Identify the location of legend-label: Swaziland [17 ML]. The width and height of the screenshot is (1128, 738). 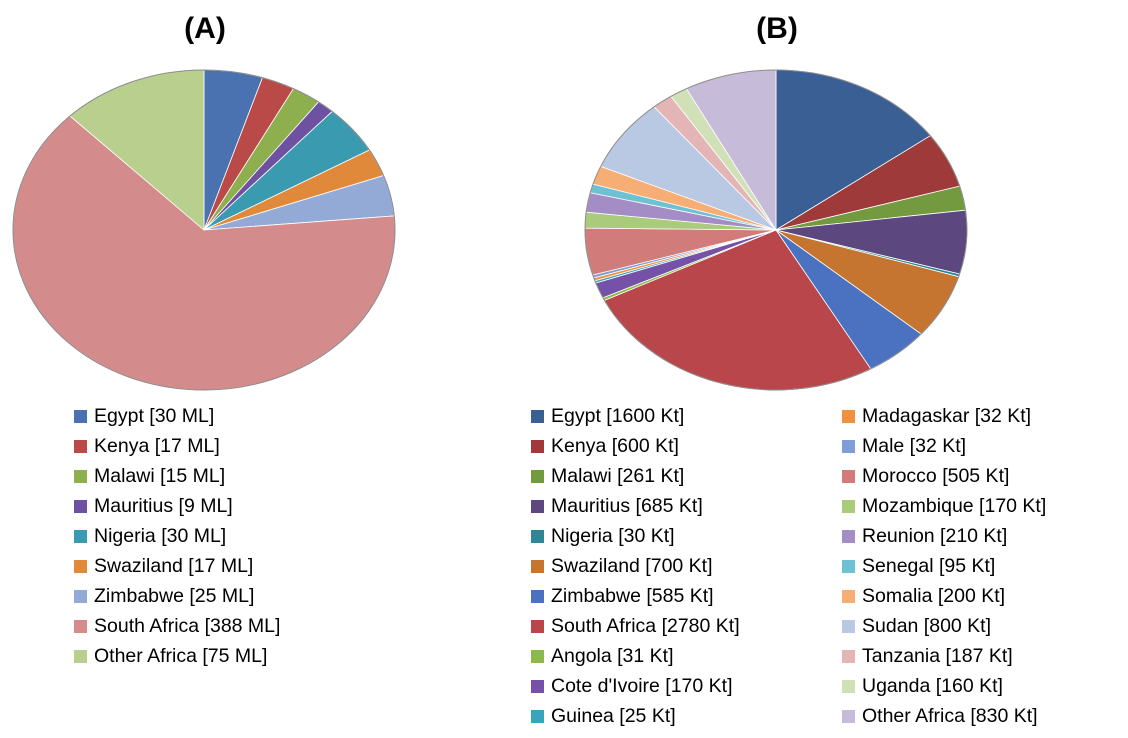
(174, 565).